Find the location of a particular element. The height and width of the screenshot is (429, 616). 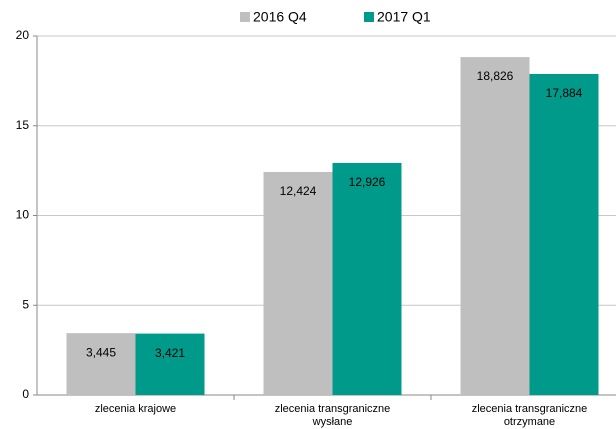

y-tick-label: 5 is located at coordinates (25, 304).